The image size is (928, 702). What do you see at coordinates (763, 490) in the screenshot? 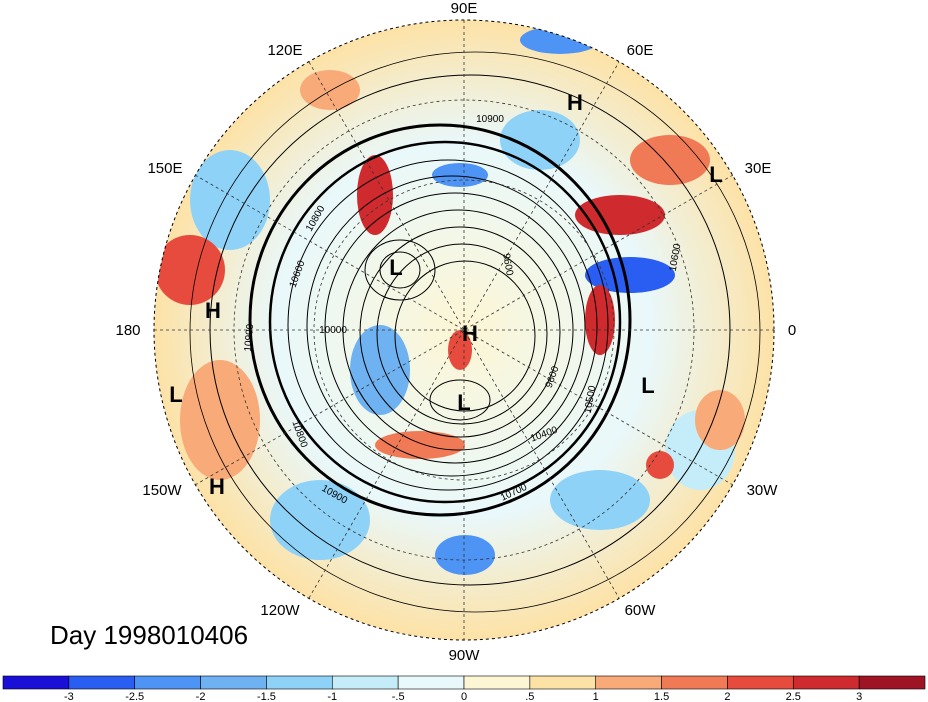
I see `label-30w: 30W` at bounding box center [763, 490].